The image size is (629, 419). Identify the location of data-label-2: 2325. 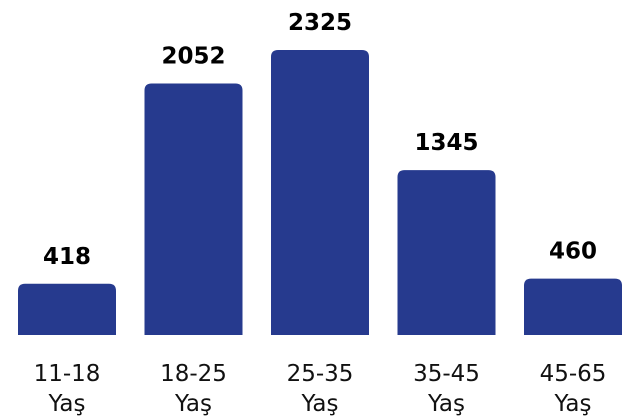
(320, 23).